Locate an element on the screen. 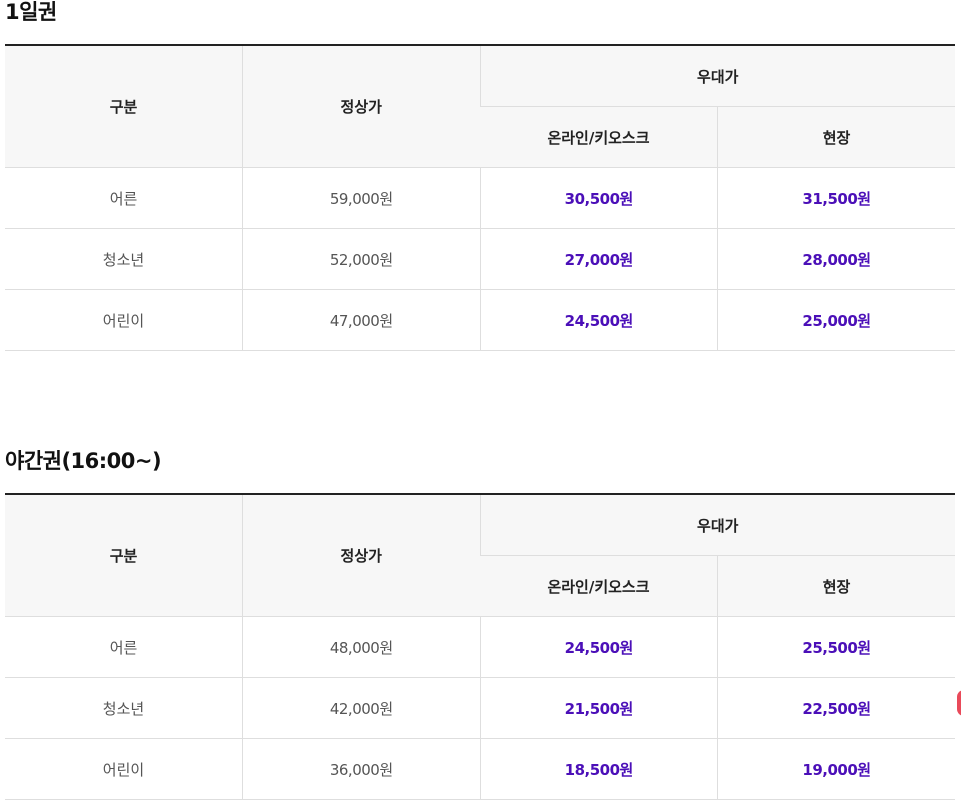  row-regular-price: 48,000원 is located at coordinates (361, 647).